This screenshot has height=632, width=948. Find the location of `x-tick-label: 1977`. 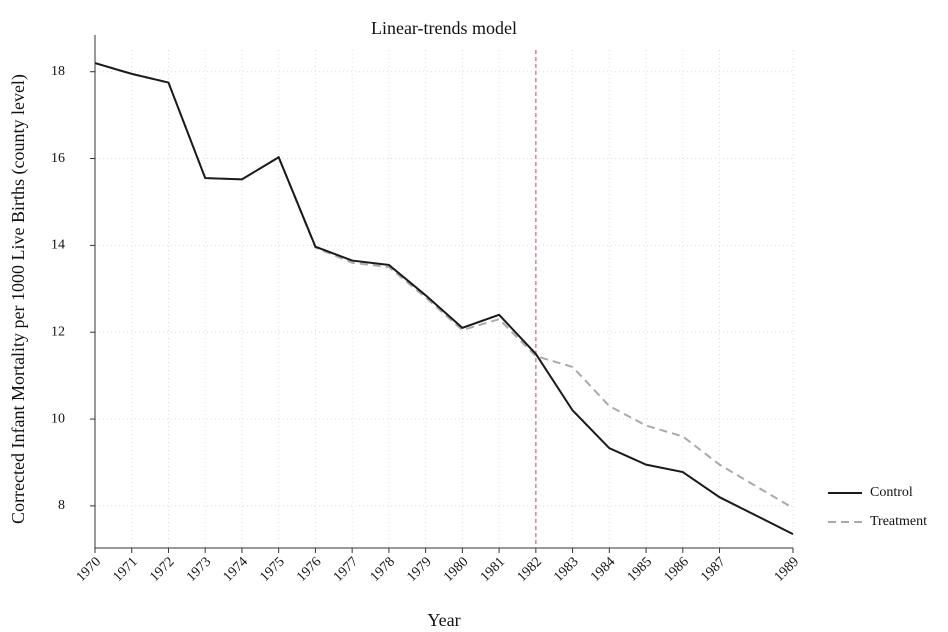

x-tick-label: 1977 is located at coordinates (346, 569).